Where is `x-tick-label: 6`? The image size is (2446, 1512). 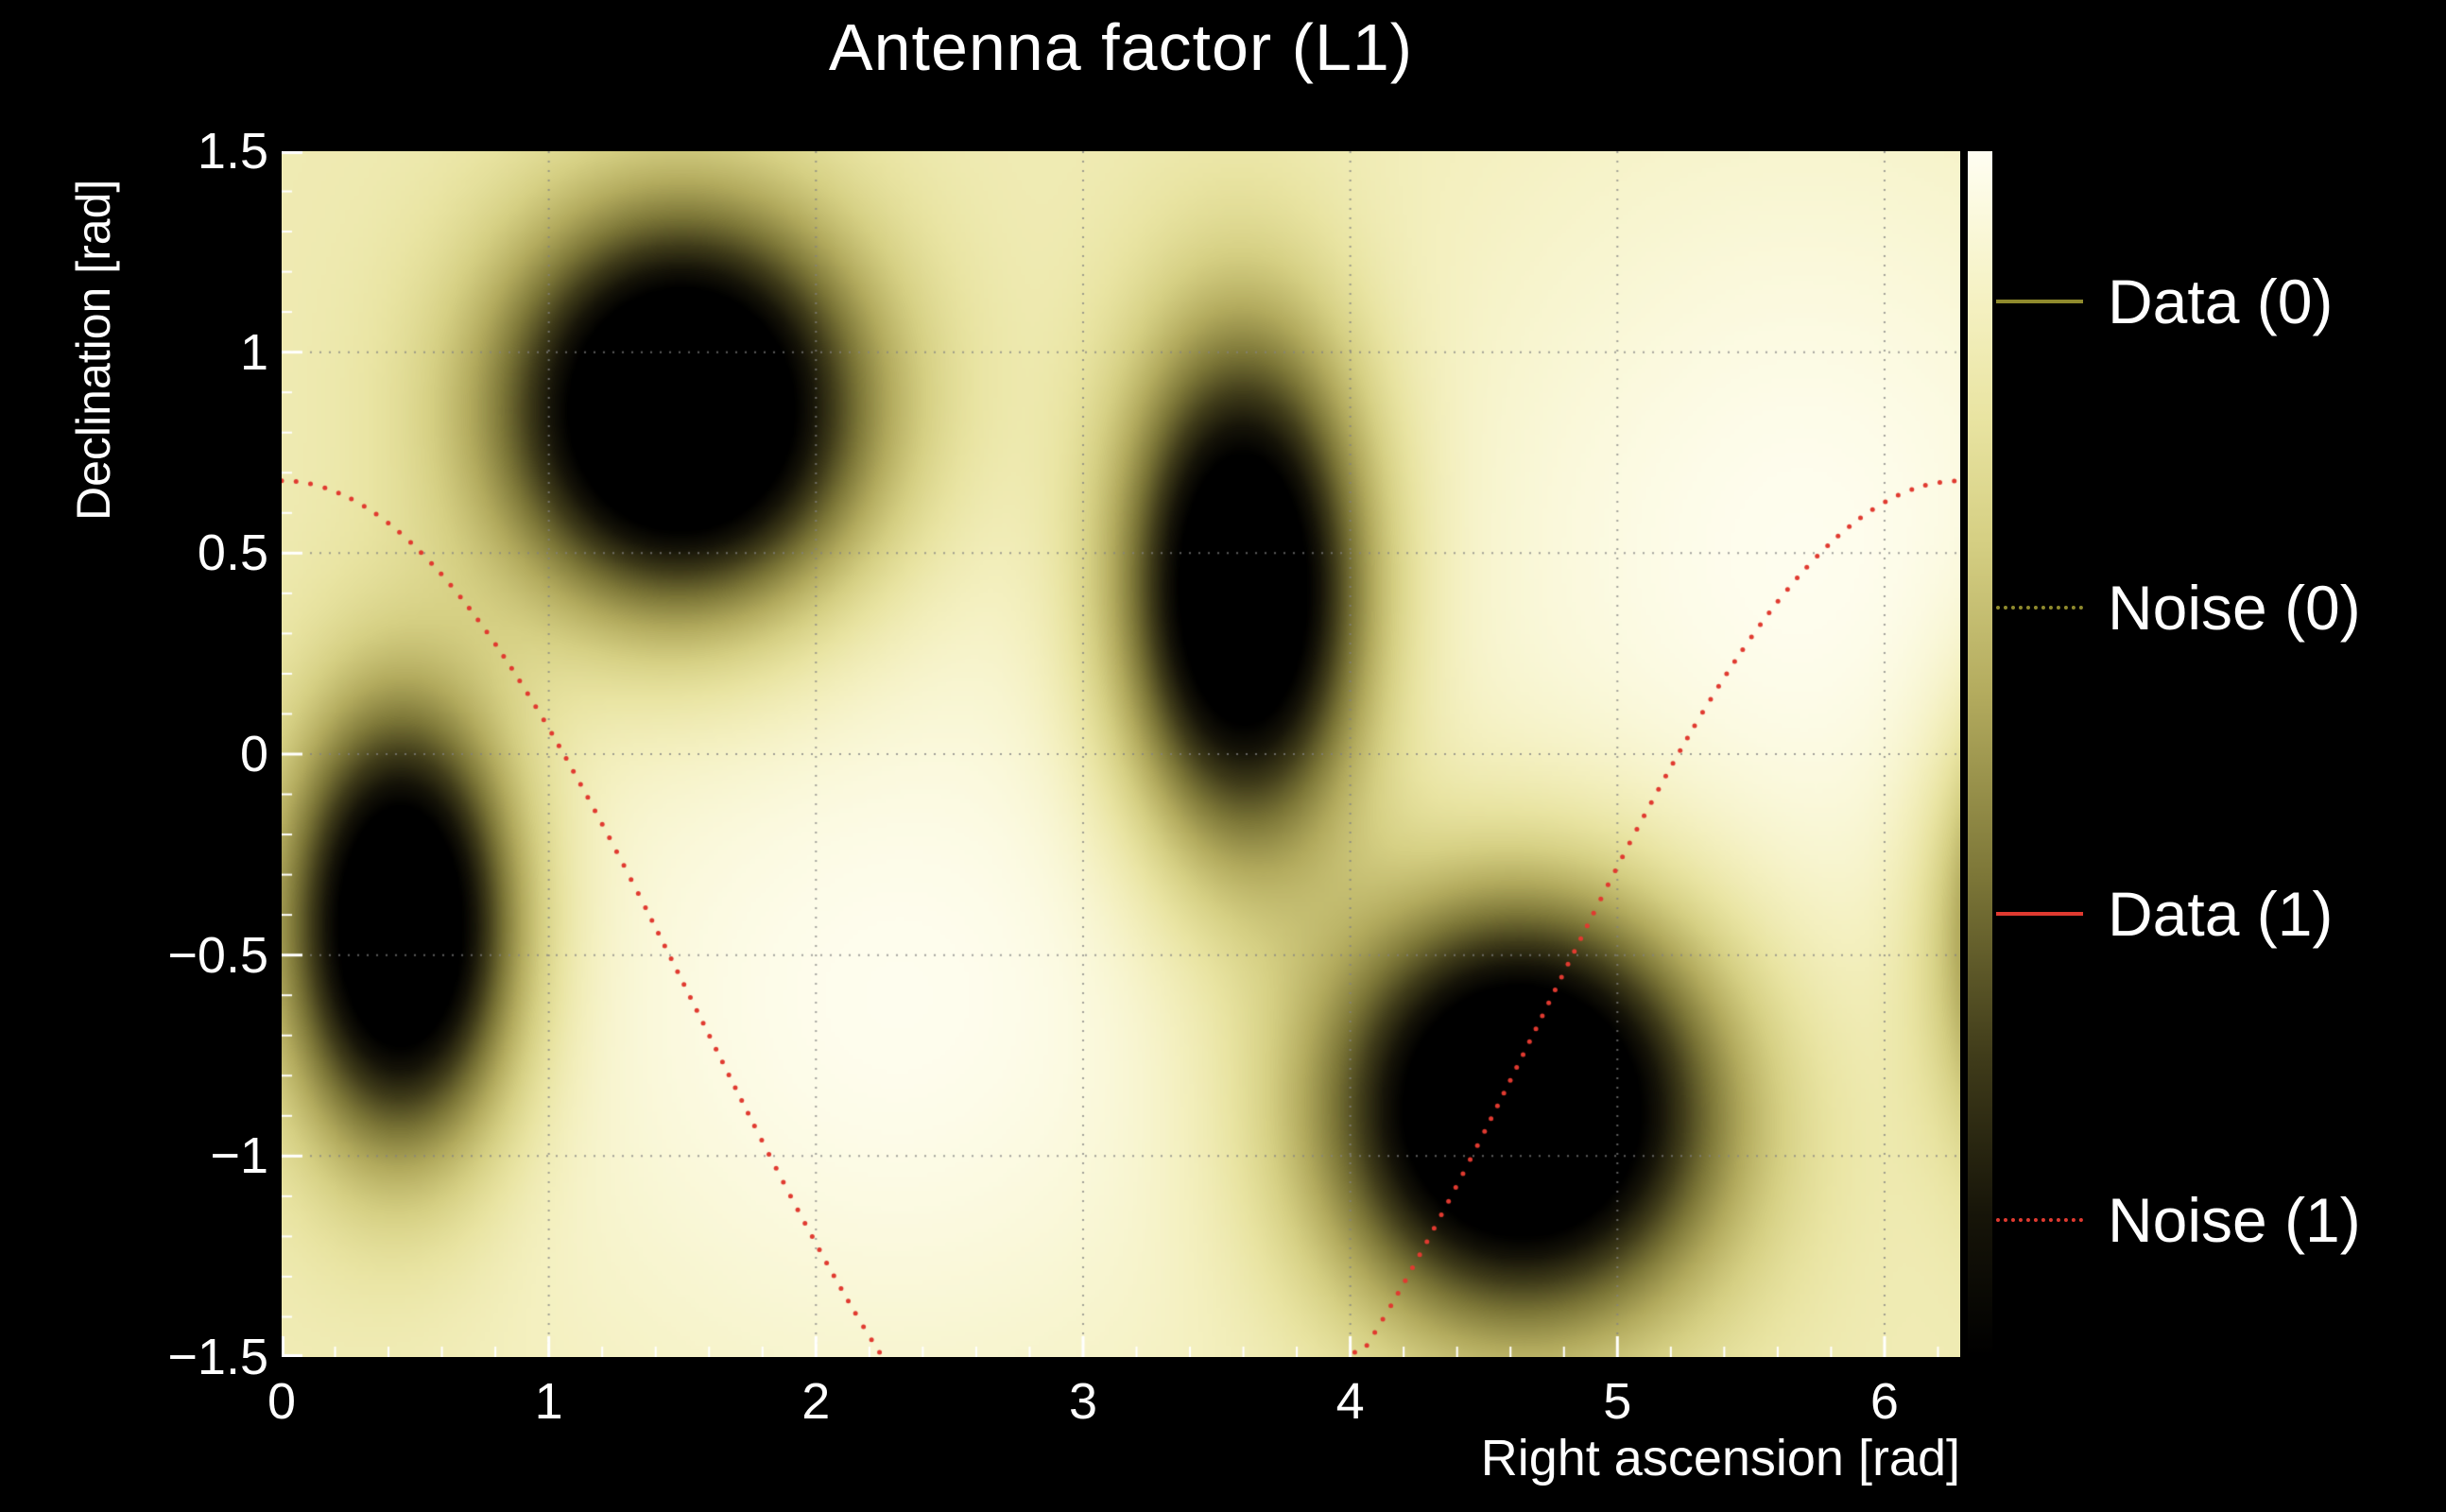 x-tick-label: 6 is located at coordinates (1884, 1401).